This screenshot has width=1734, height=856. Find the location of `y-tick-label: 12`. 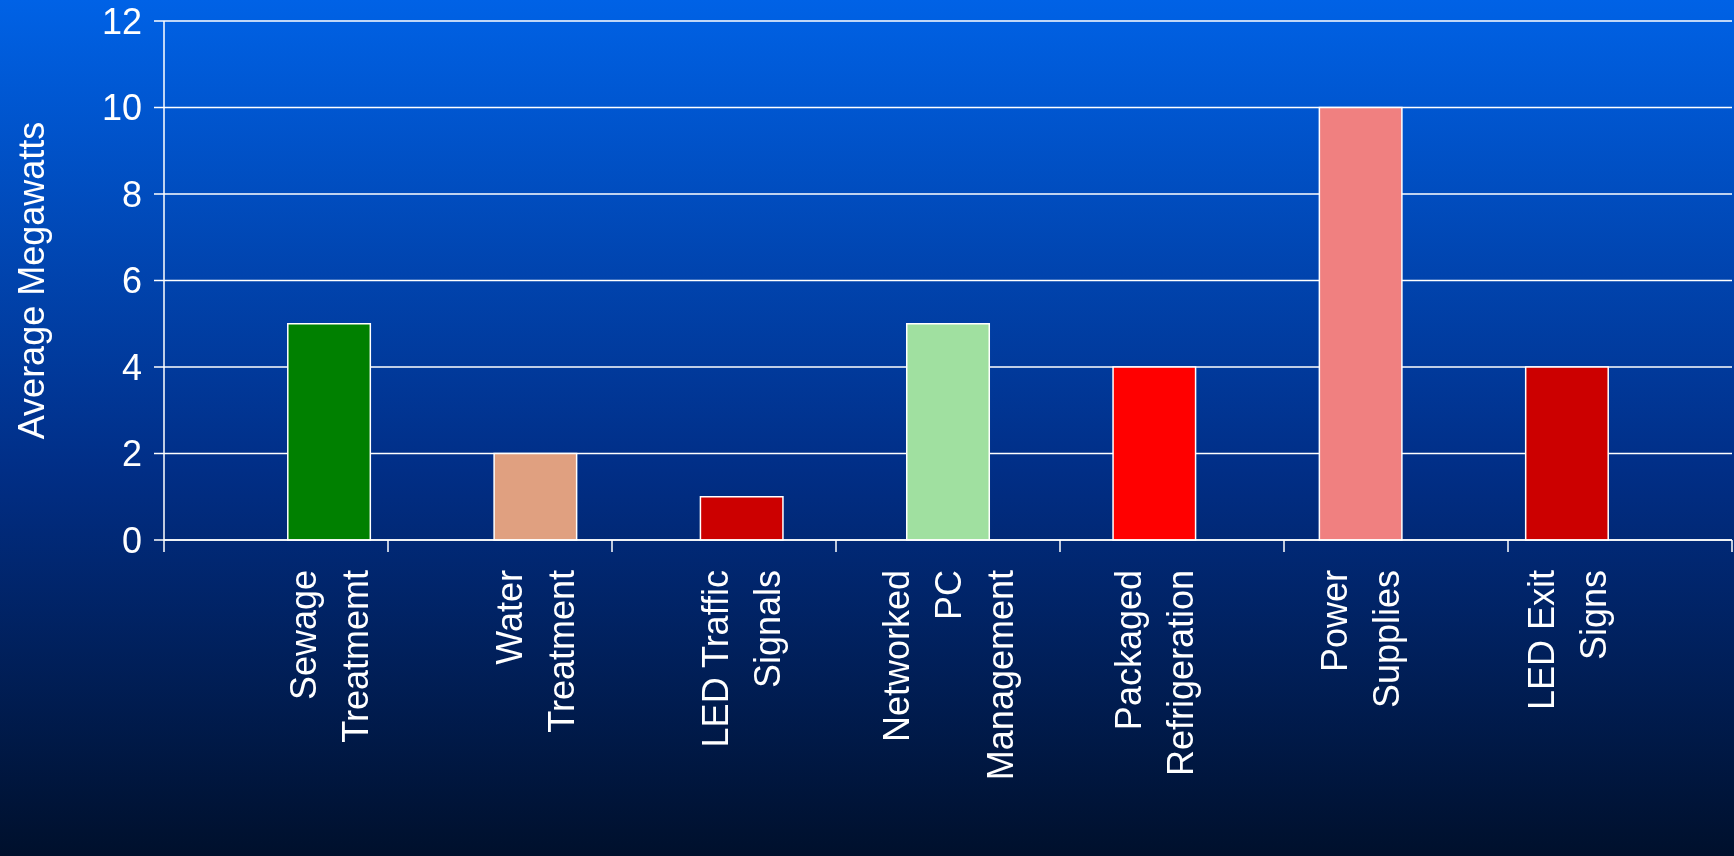

y-tick-label: 12 is located at coordinates (121, 21).